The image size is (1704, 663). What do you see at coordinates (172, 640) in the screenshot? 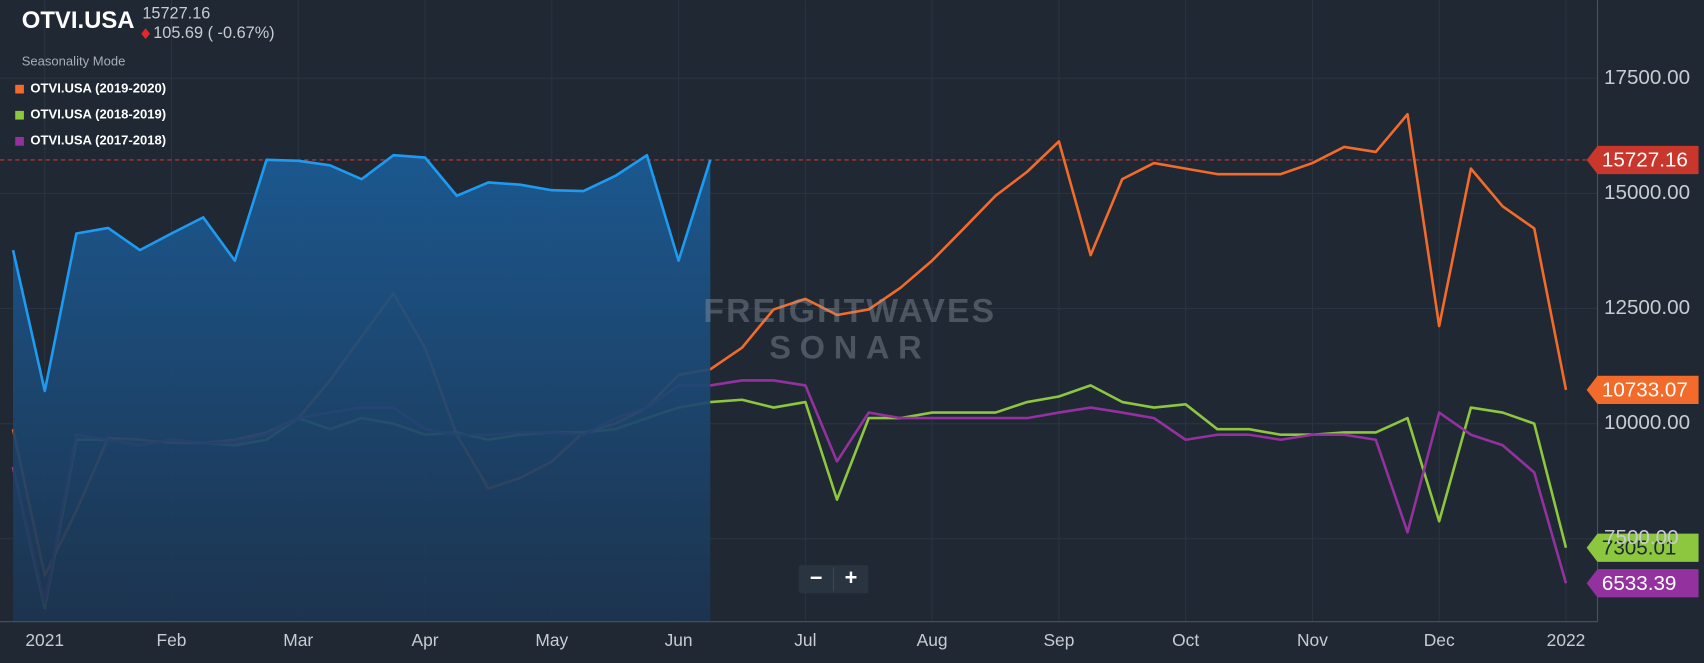
I see `x-tick-label: Feb` at bounding box center [172, 640].